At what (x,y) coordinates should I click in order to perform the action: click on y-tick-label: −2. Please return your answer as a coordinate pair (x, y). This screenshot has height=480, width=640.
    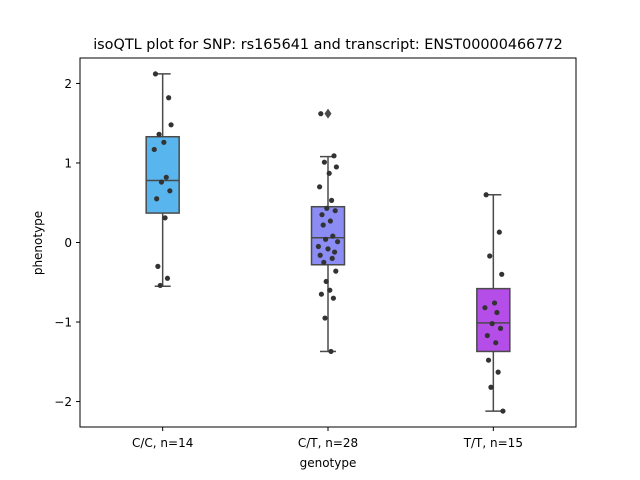
    Looking at the image, I should click on (63, 402).